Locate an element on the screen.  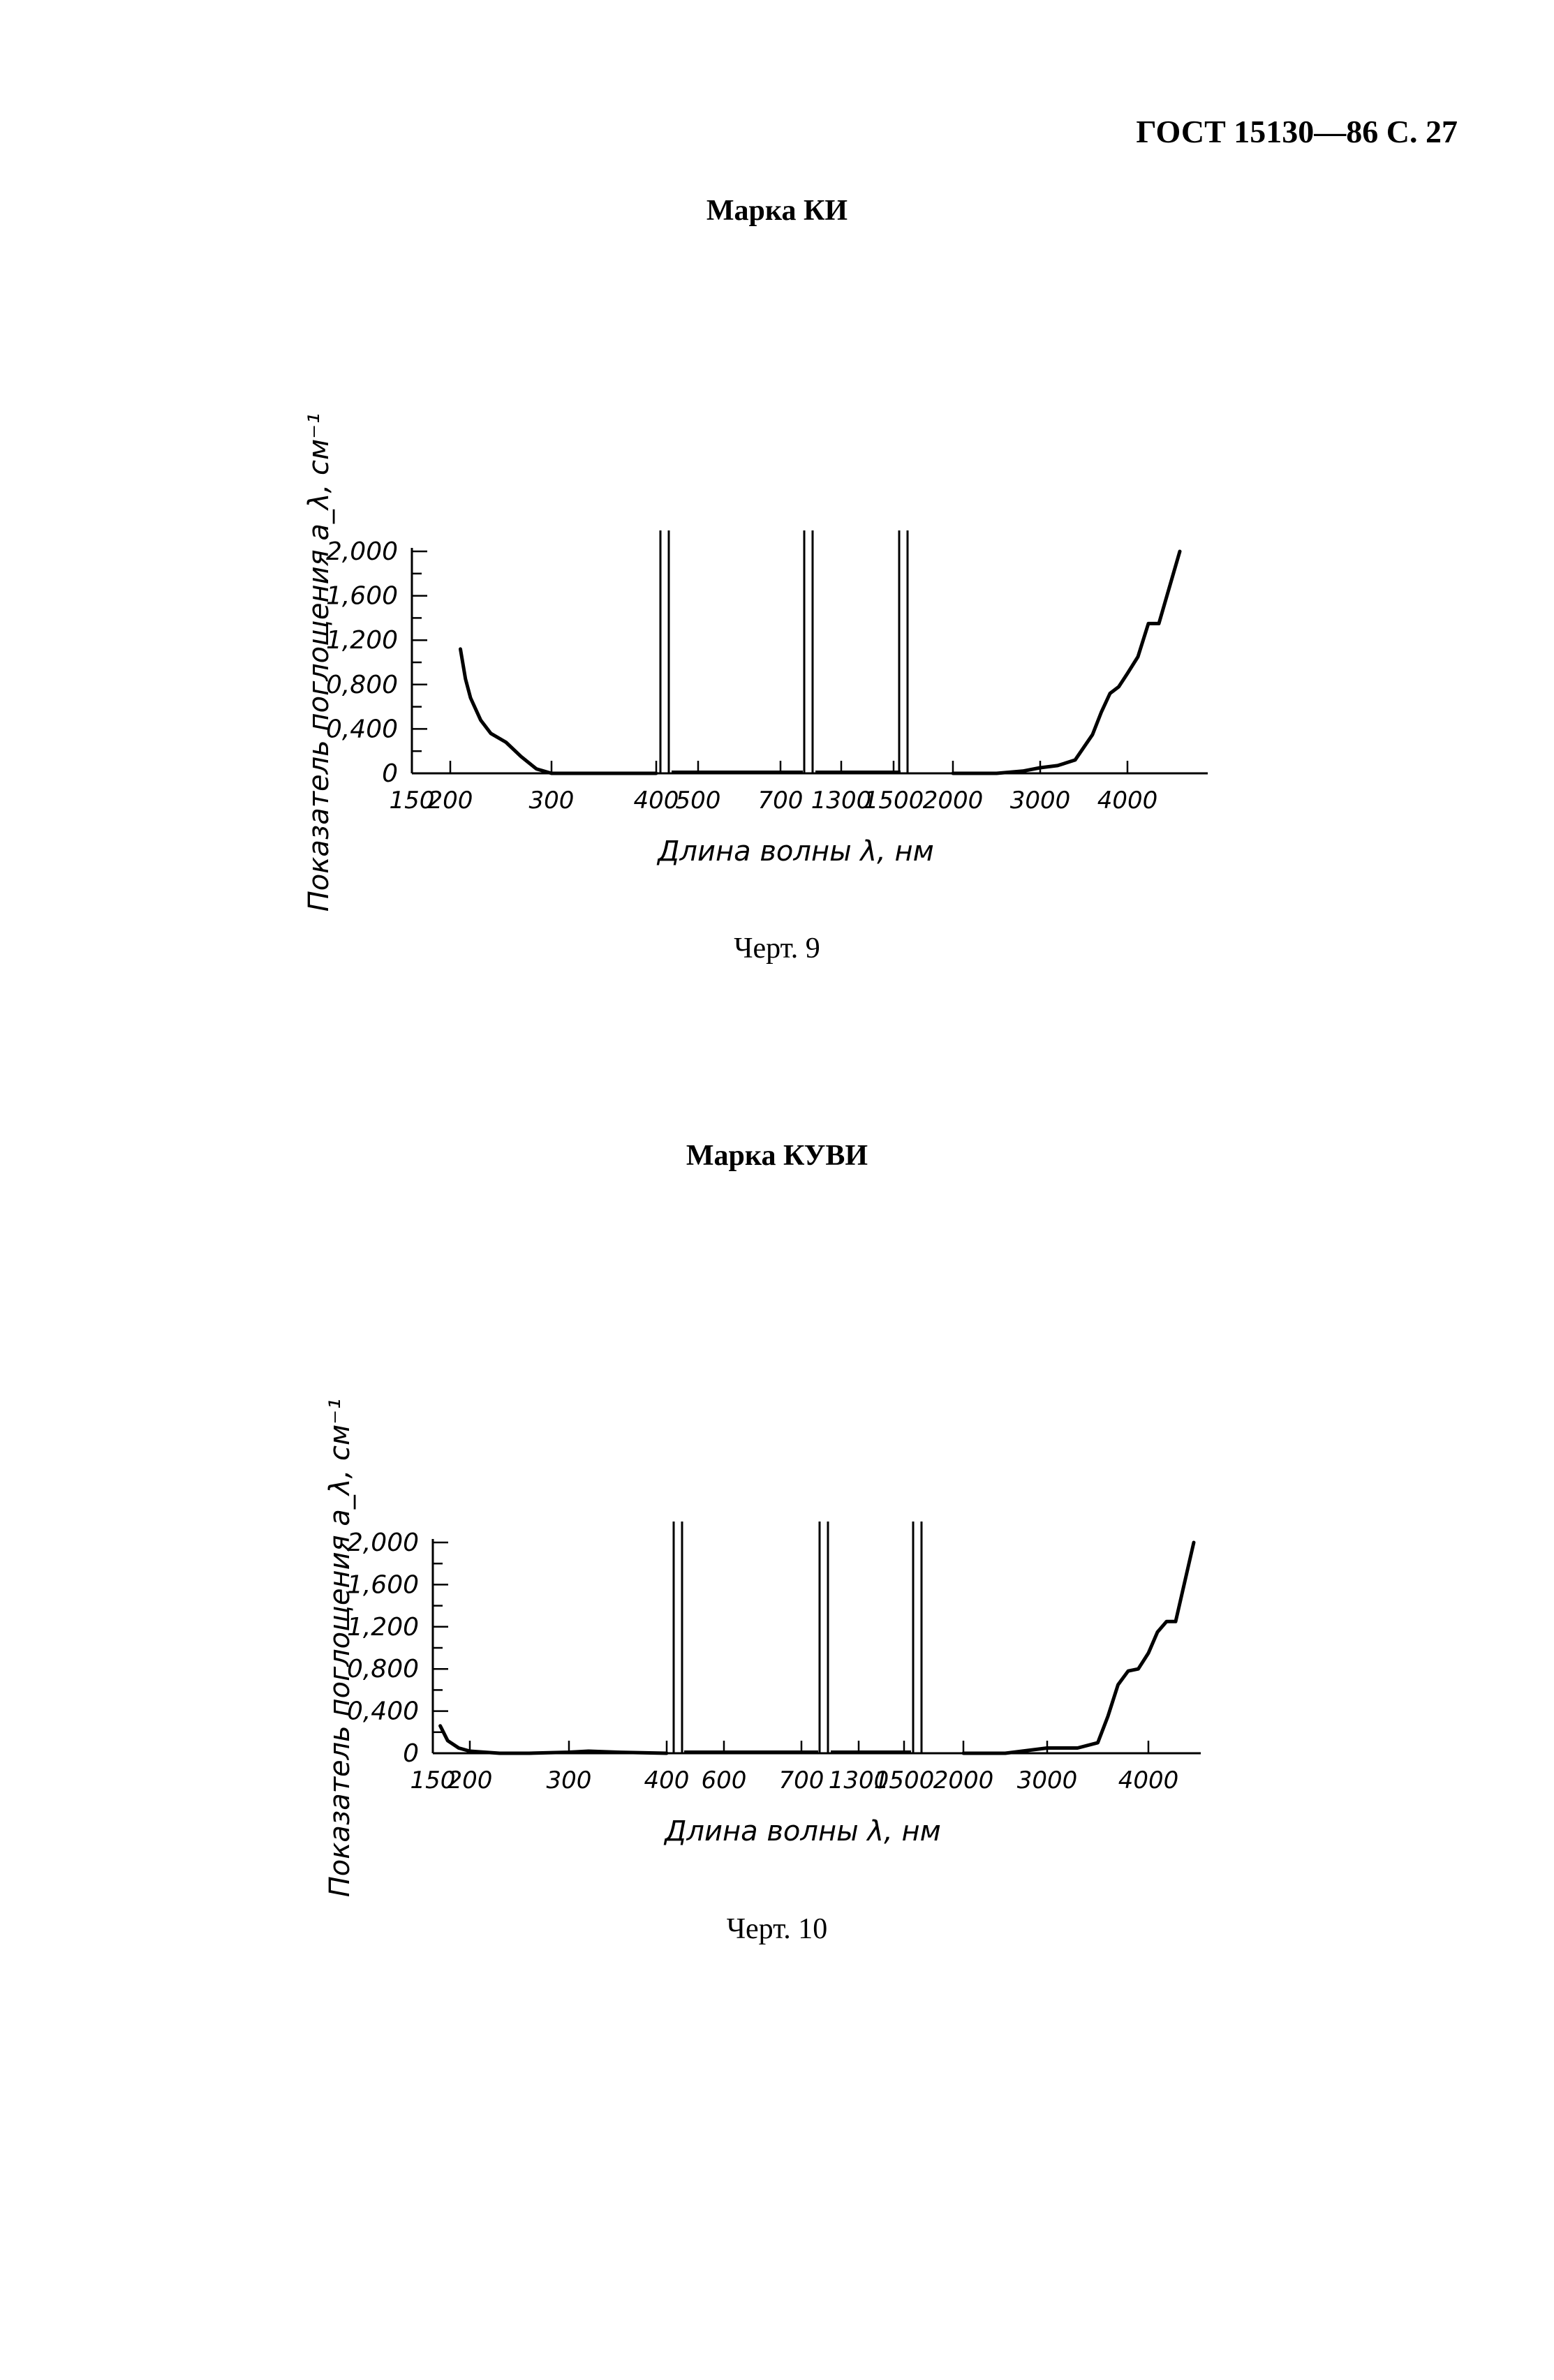
chart-caption: Черт. 10 is located at coordinates (777, 1929).